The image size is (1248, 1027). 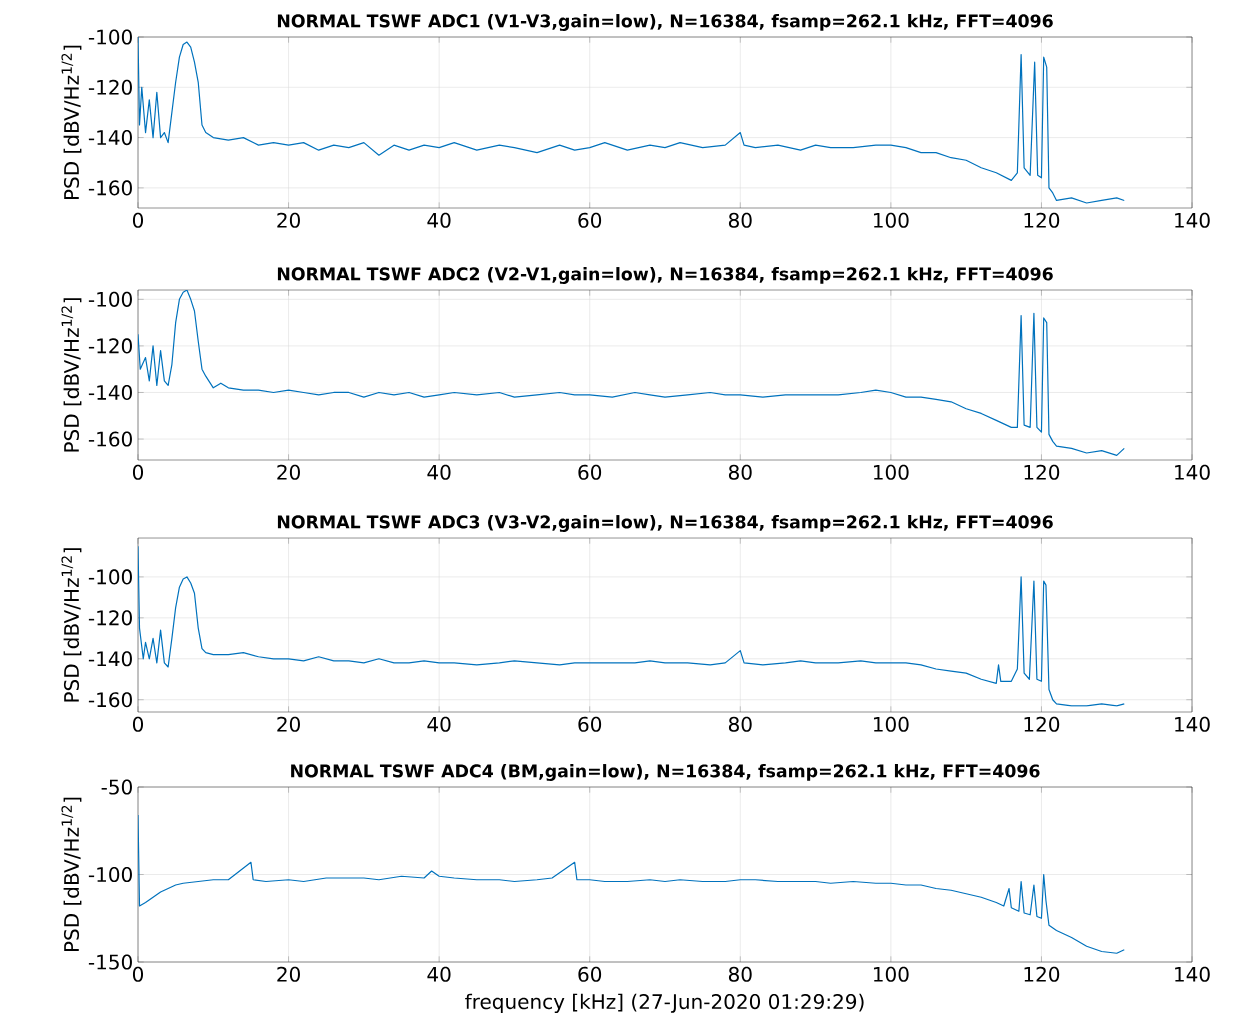 What do you see at coordinates (665, 772) in the screenshot?
I see `chart-title: NORMAL TSWF ADC4 (BM,gain=low), N=16384, fsamp=262.1 kHz, FFT=4096` at bounding box center [665, 772].